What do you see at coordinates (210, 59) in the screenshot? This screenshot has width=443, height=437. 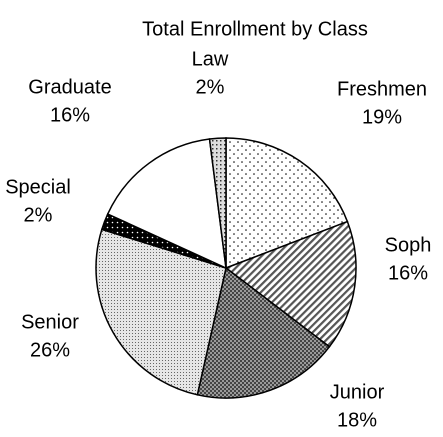 I see `slice-label: Law` at bounding box center [210, 59].